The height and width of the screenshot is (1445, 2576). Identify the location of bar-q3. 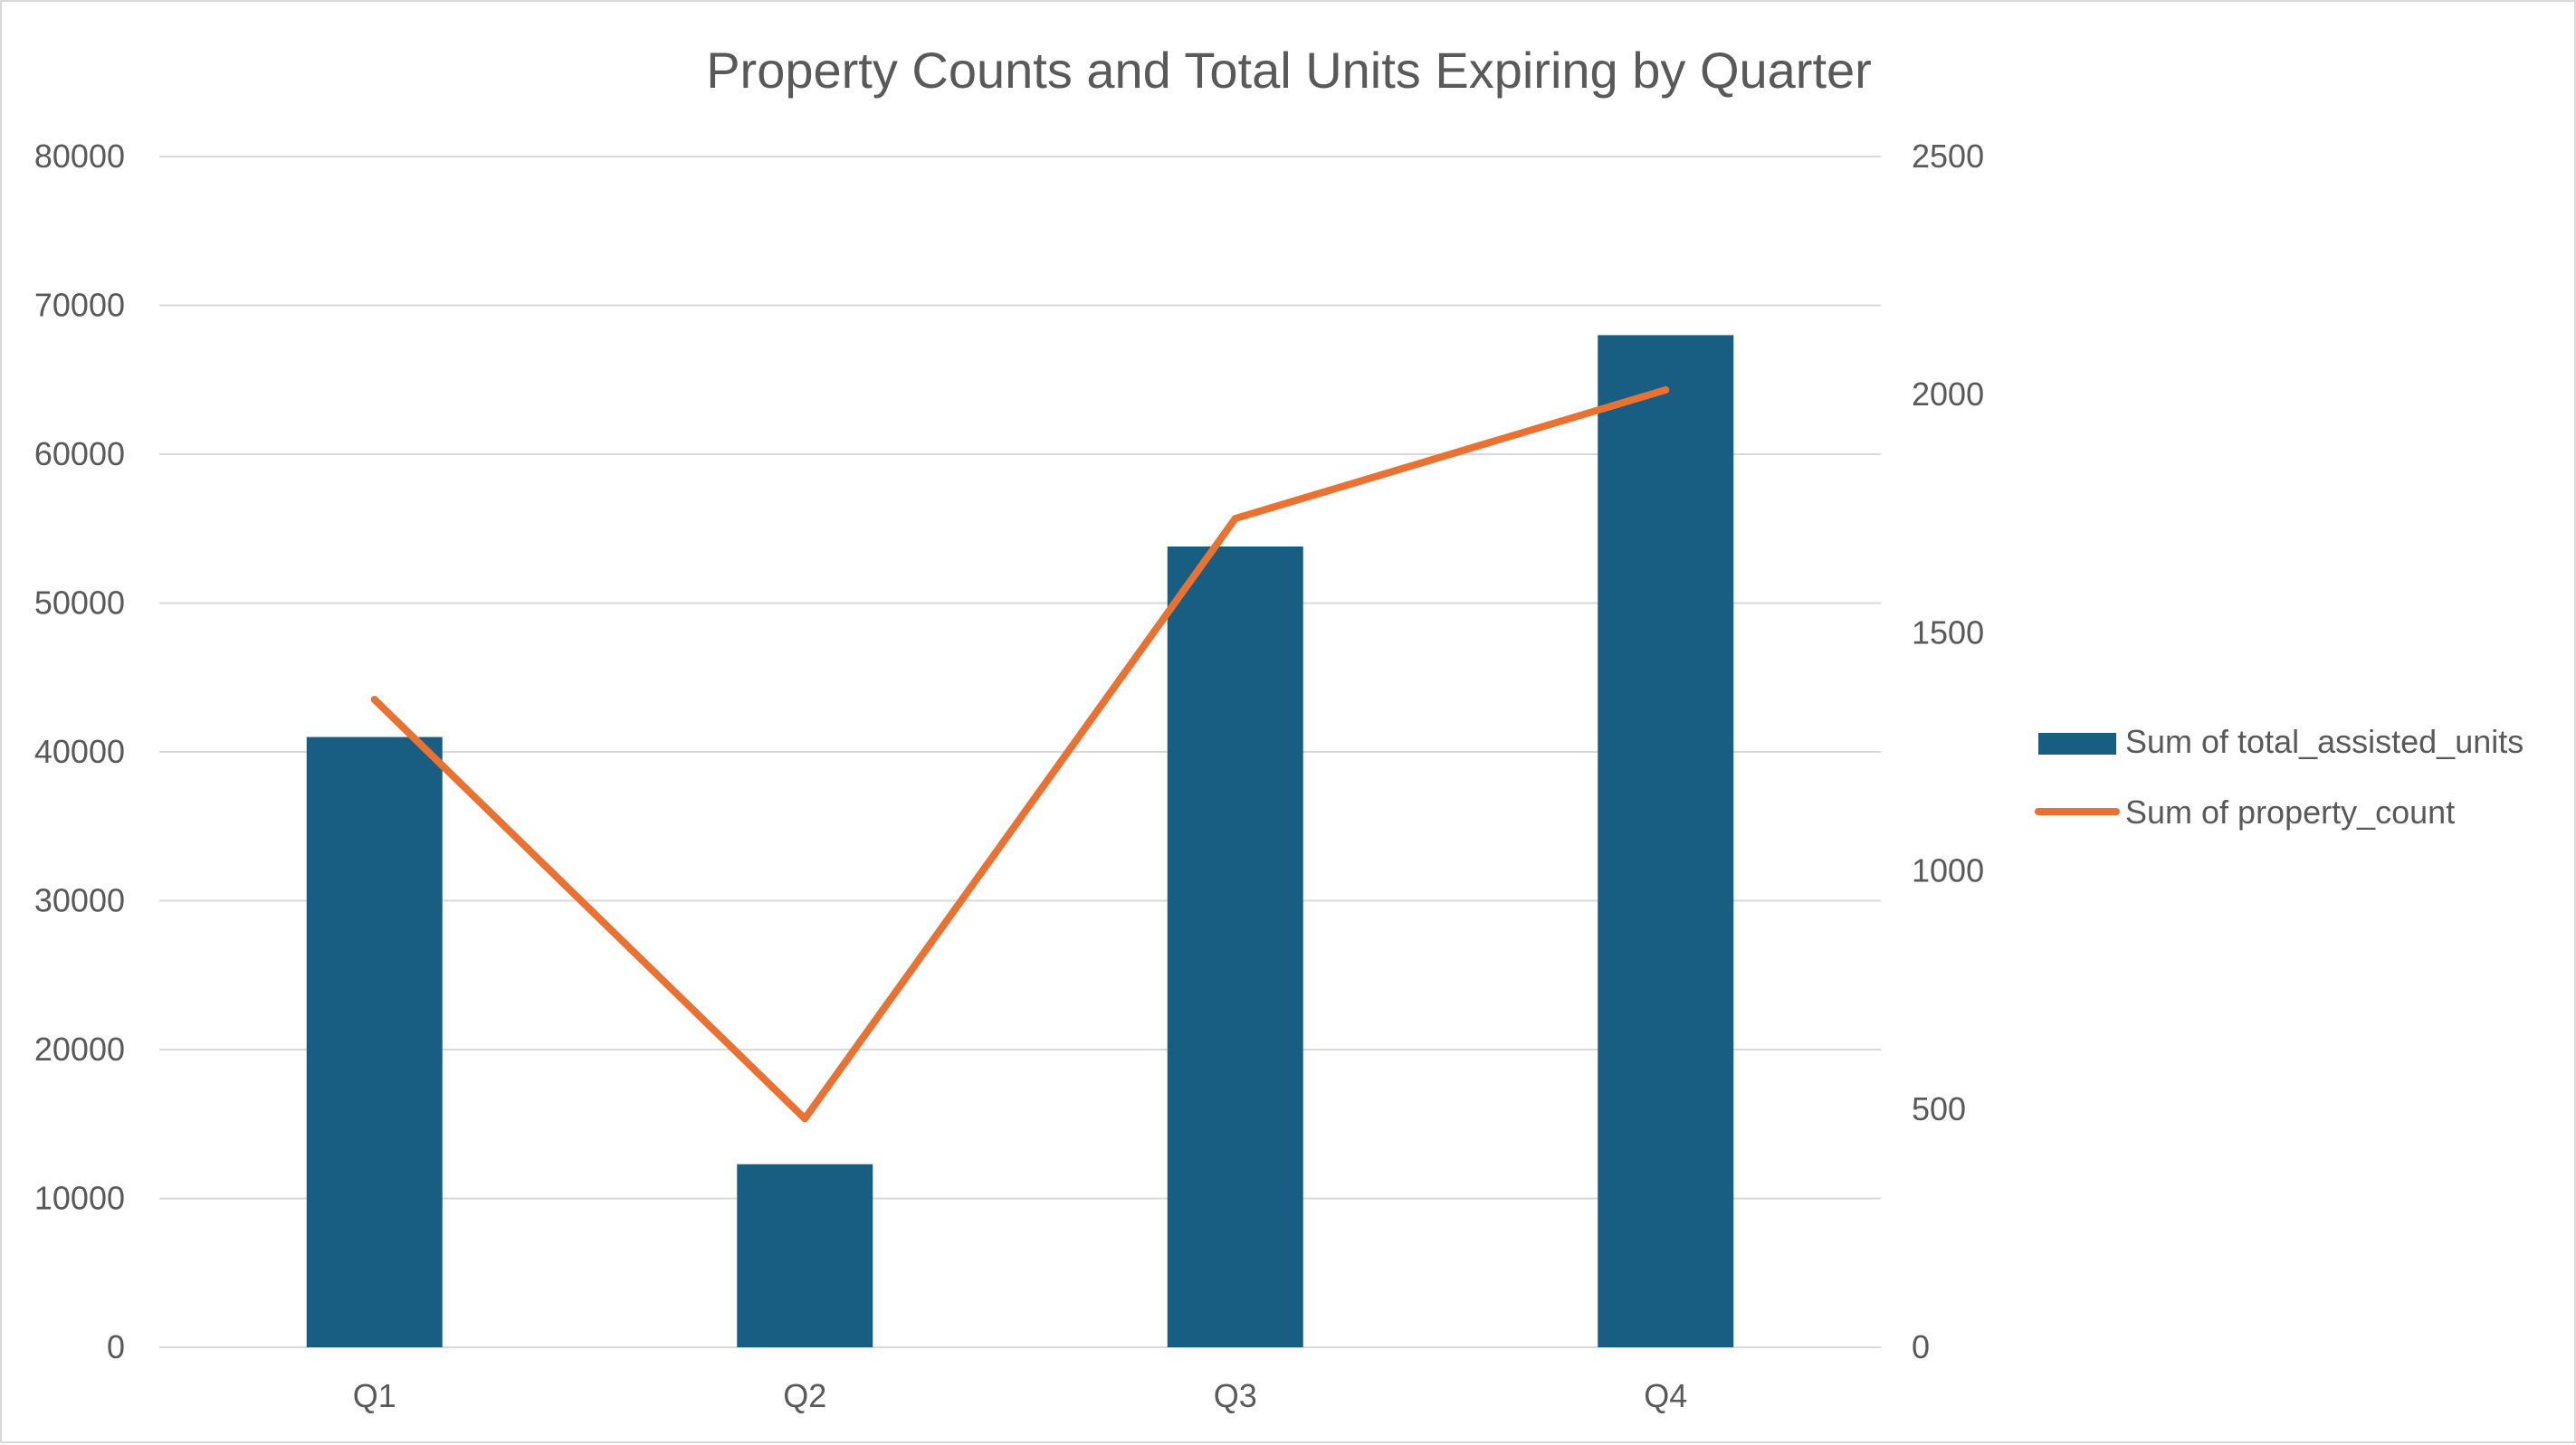
(1235, 947).